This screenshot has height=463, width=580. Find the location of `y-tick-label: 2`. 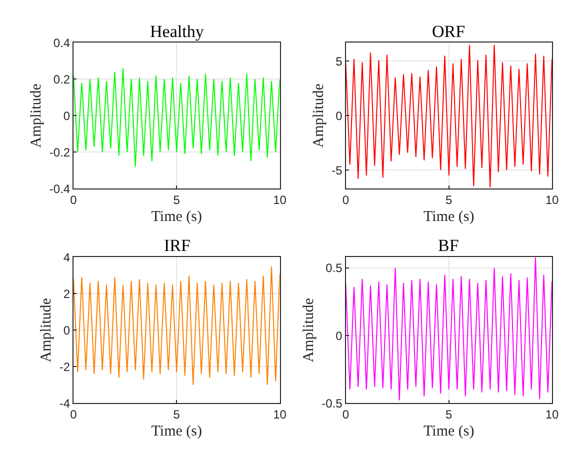

y-tick-label: 2 is located at coordinates (66, 293).